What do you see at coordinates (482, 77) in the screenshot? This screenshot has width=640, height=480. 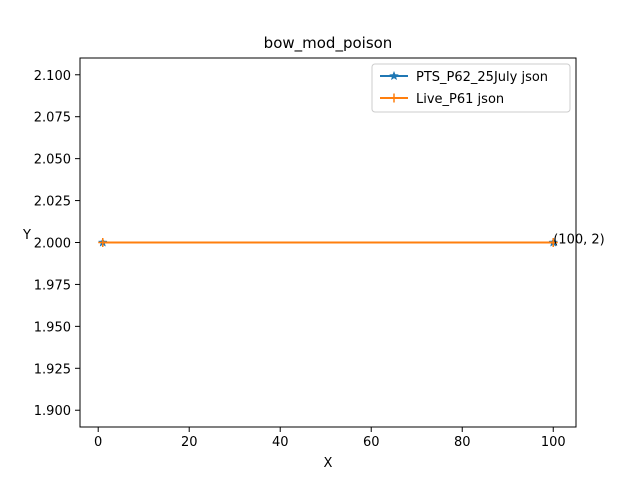 I see `legend-label: PTS_P62_25July json` at bounding box center [482, 77].